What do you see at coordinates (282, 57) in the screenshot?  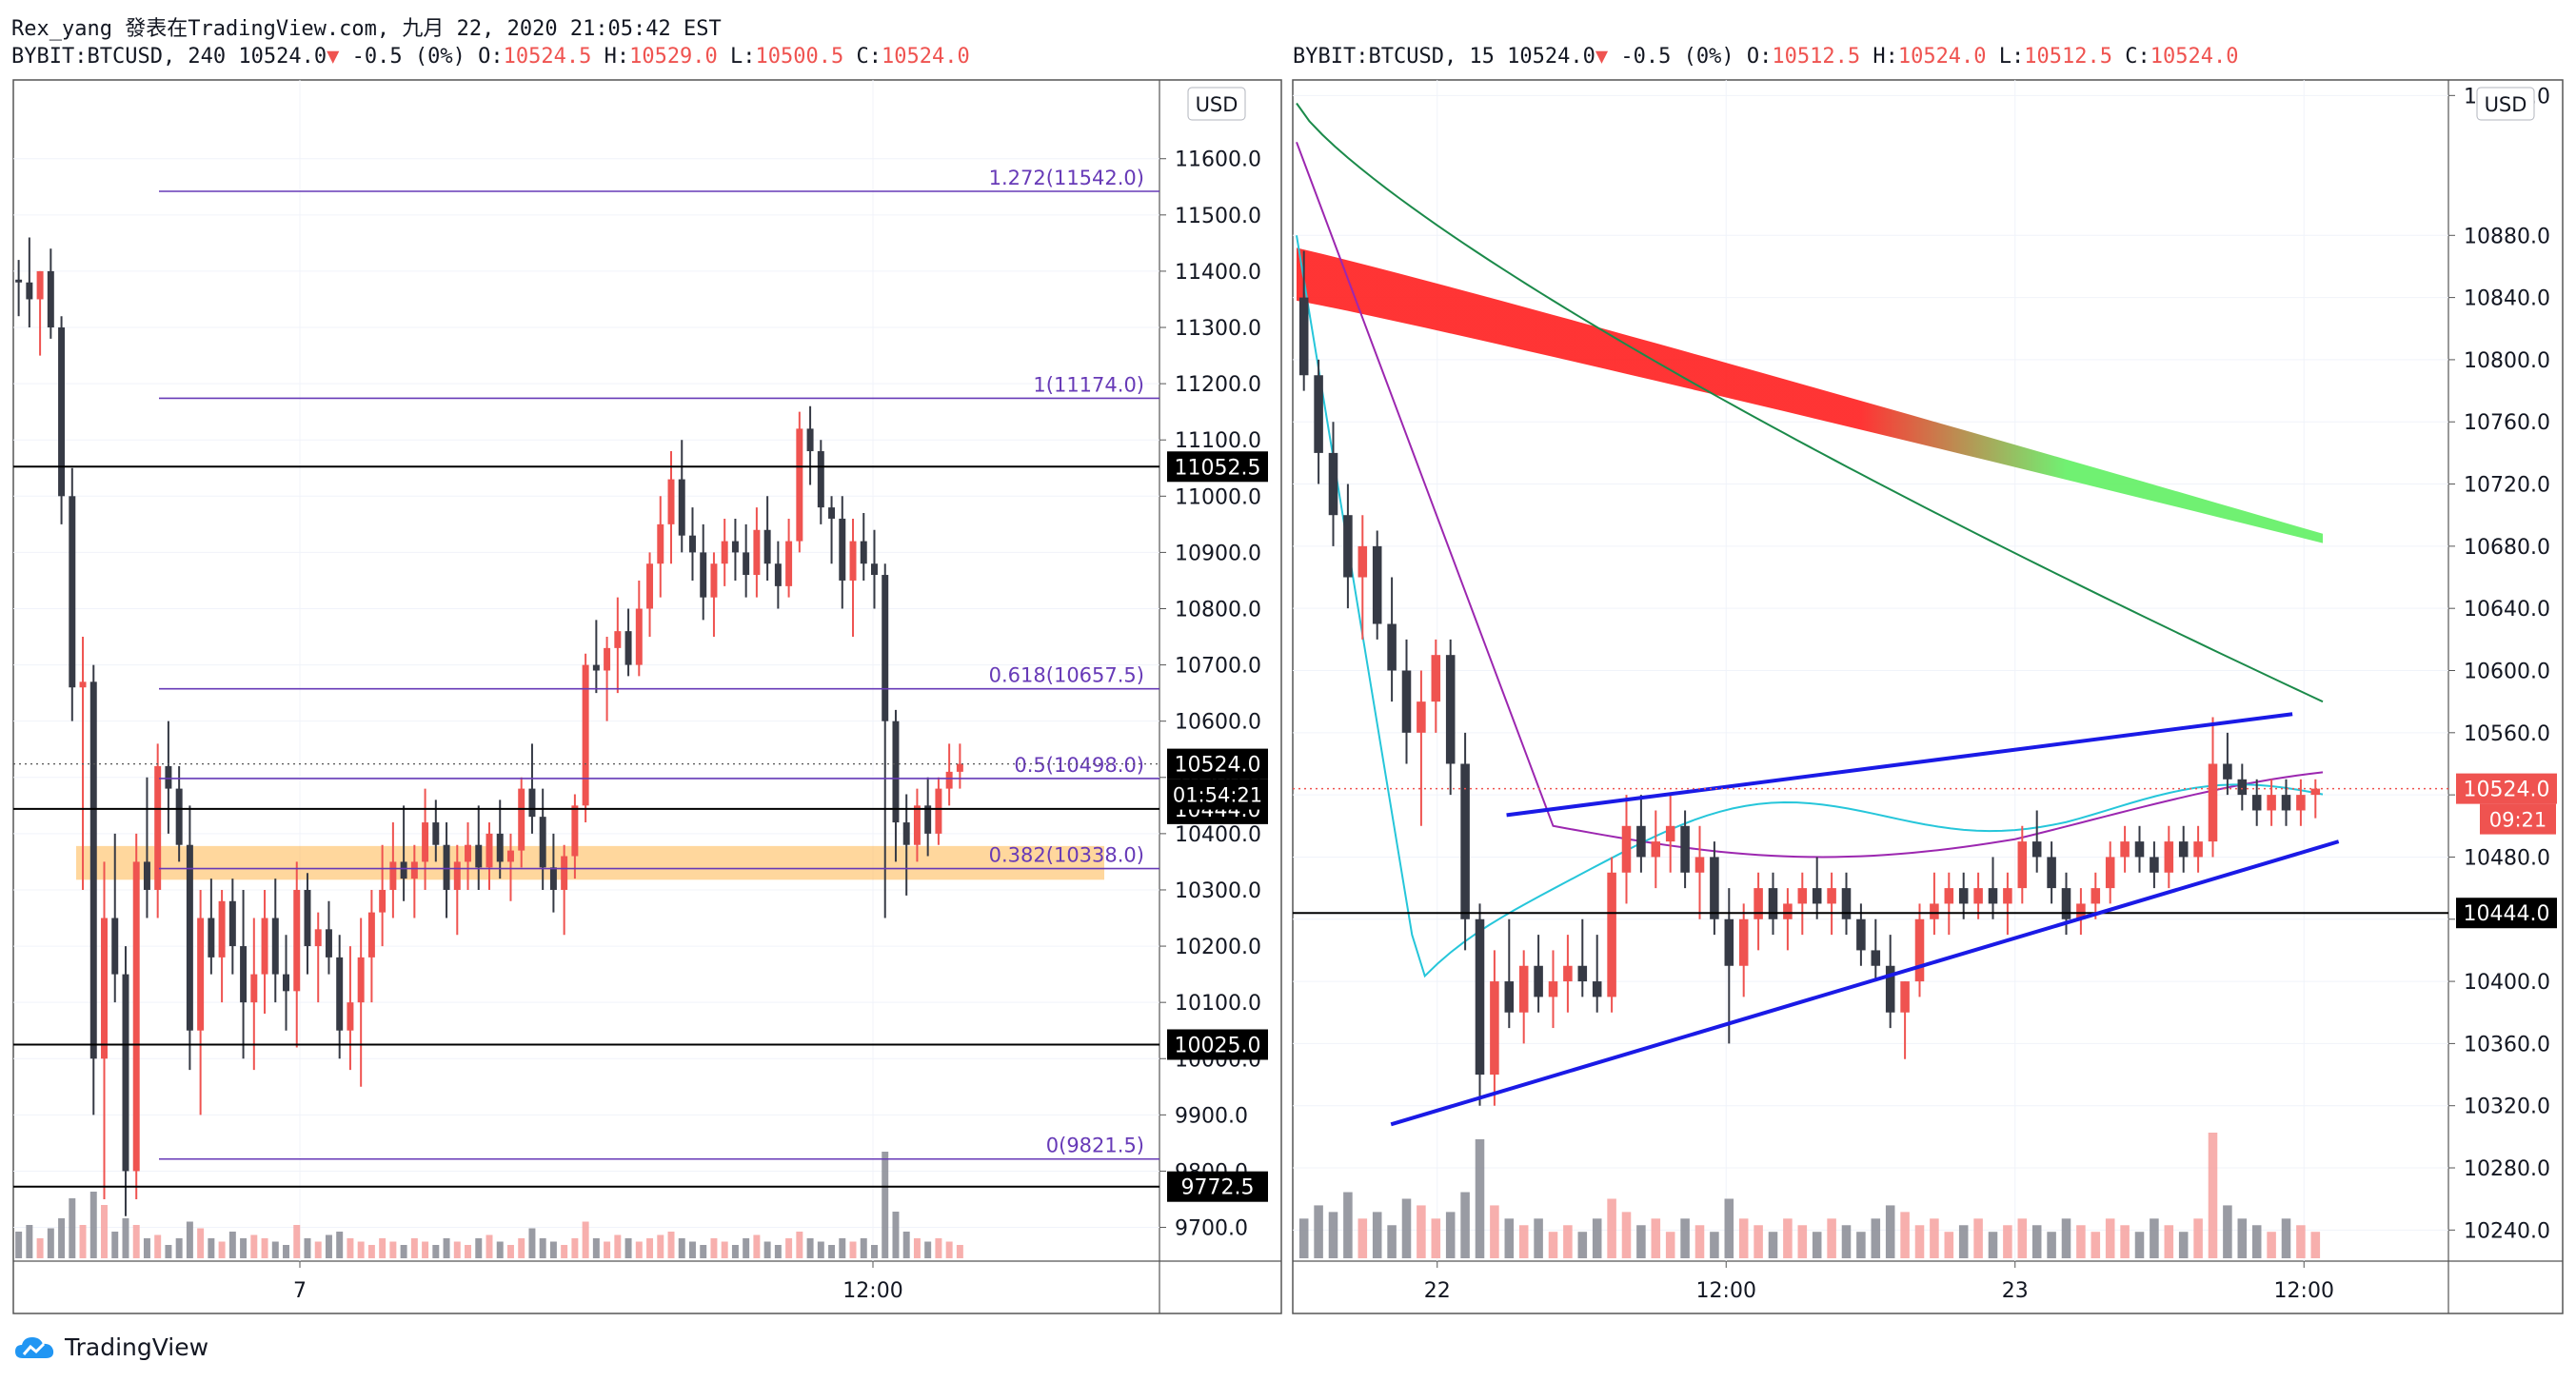 I see `left-last: 10524.0` at bounding box center [282, 57].